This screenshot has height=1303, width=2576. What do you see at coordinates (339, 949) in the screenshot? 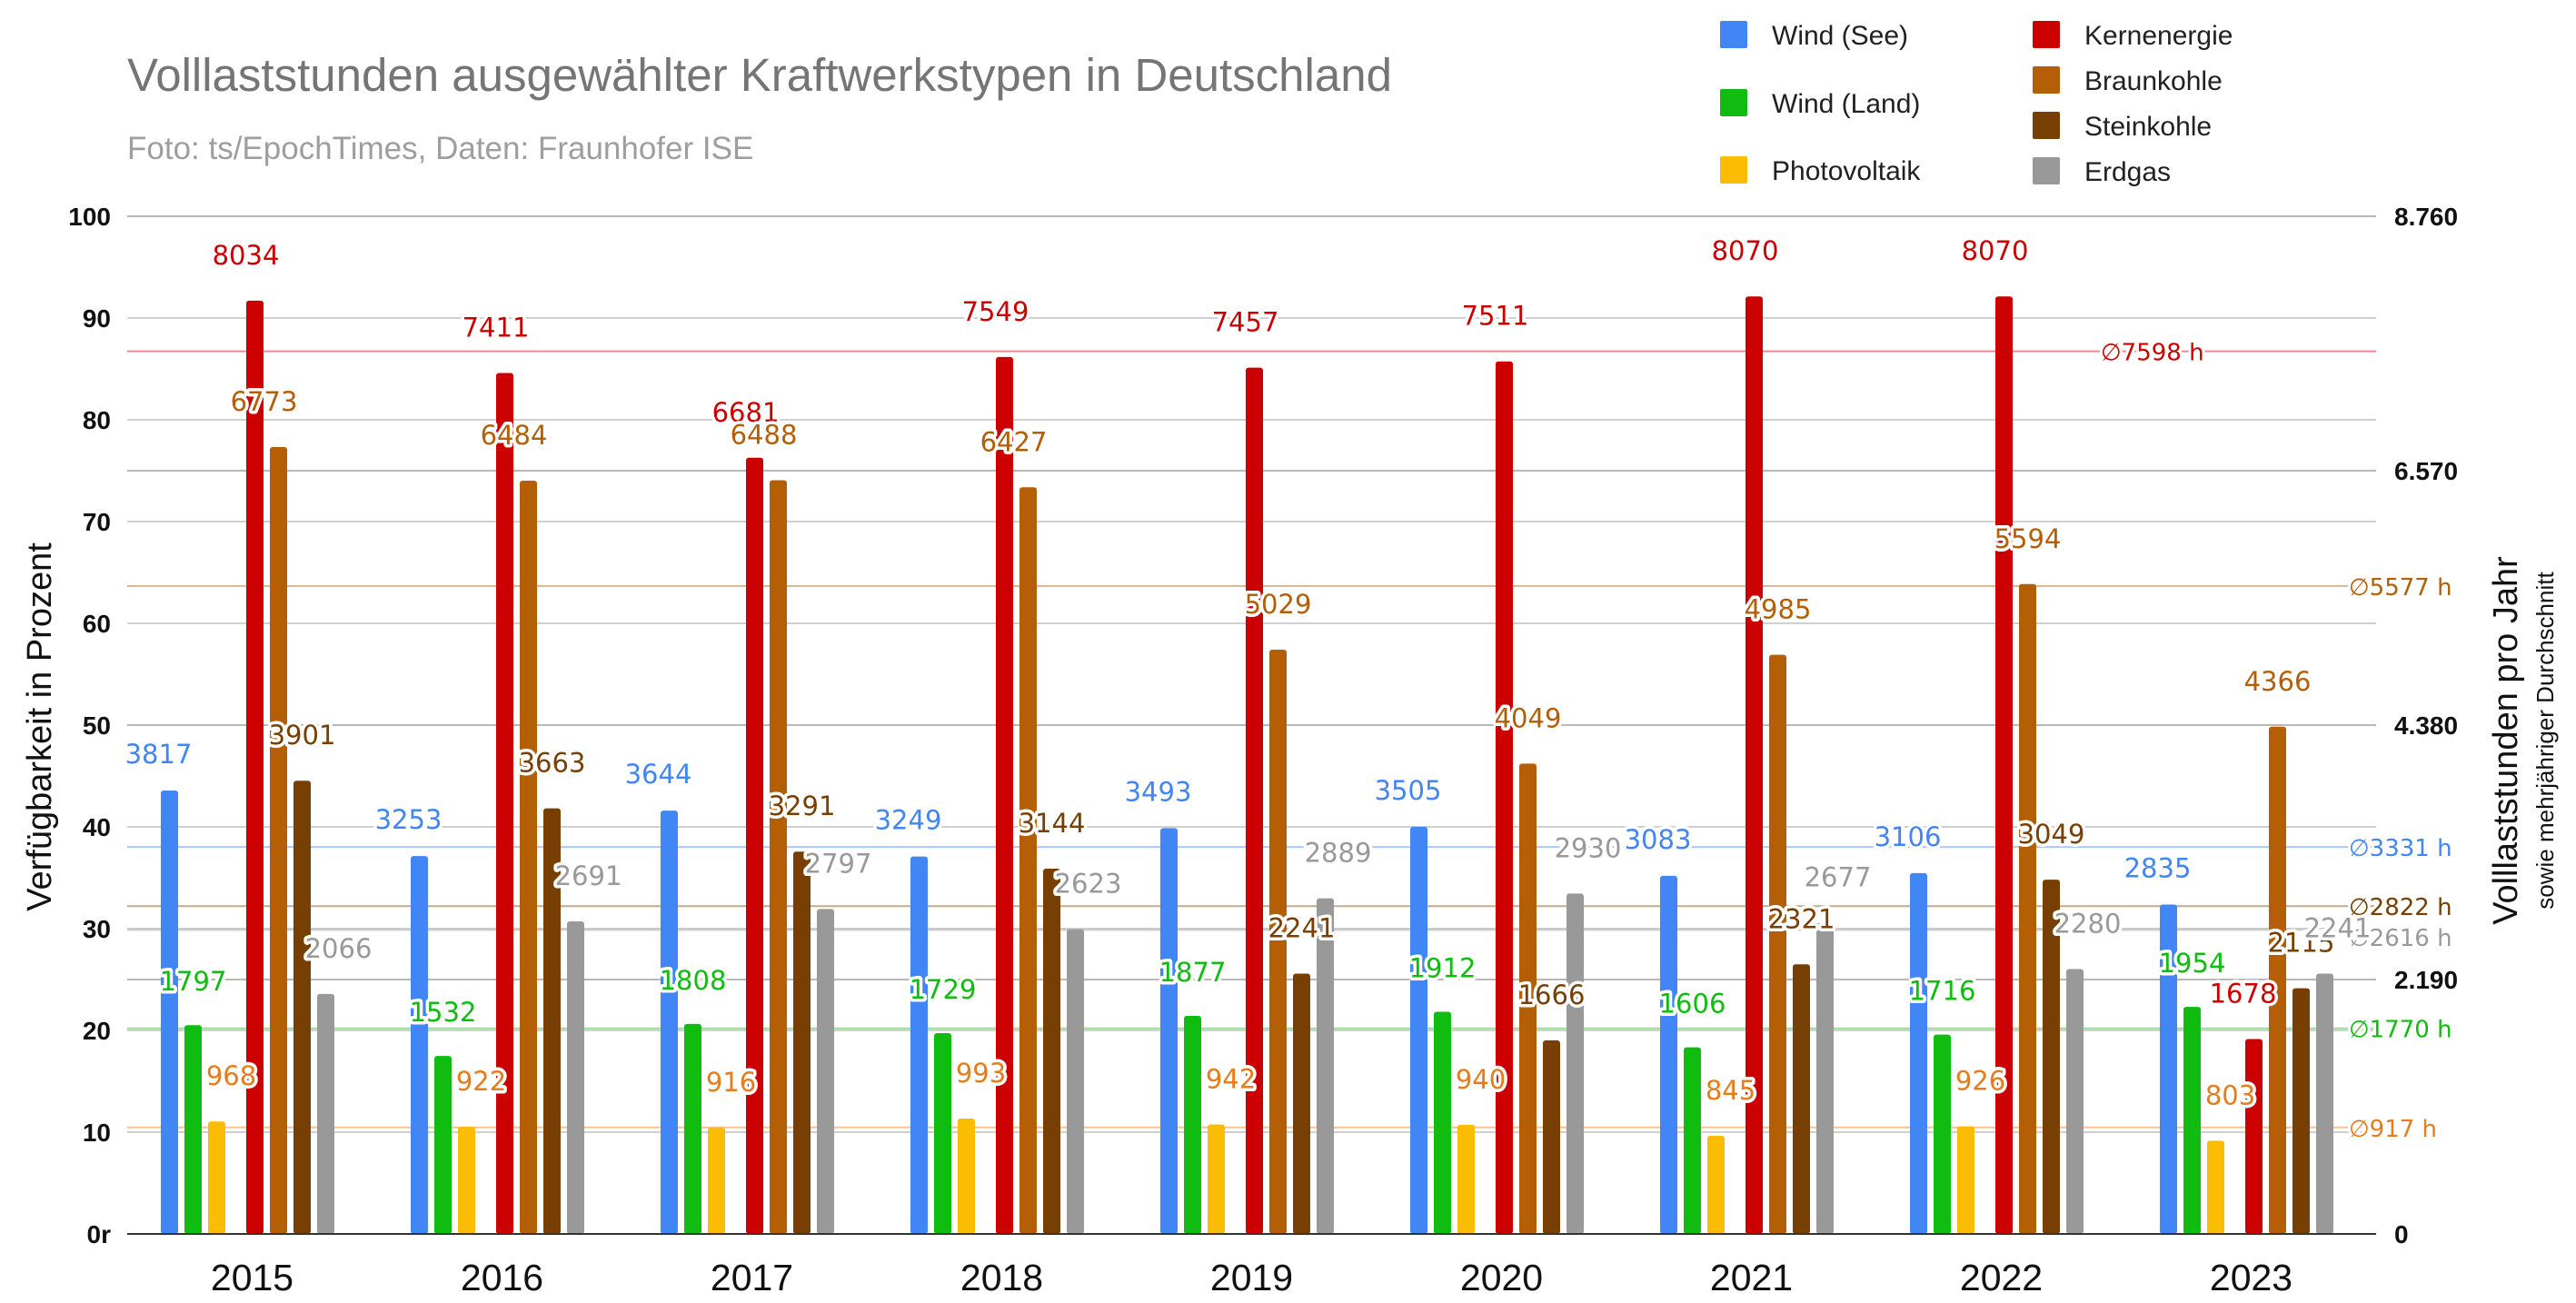
I see `data-label: 2066` at bounding box center [339, 949].